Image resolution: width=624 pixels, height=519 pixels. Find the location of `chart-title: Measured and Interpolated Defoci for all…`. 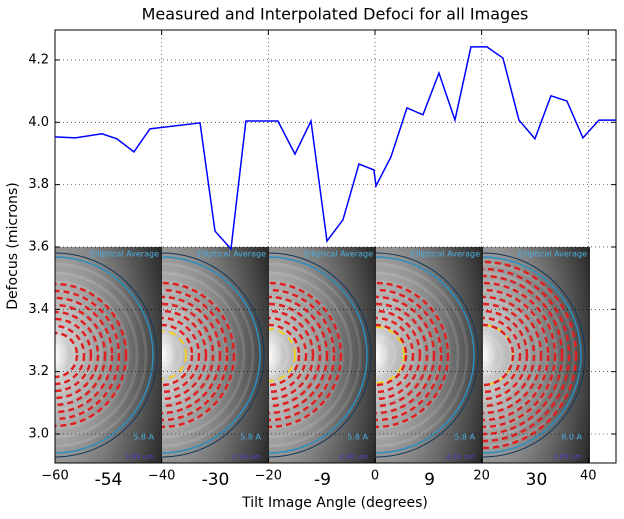

chart-title: Measured and Interpolated Defoci for all… is located at coordinates (335, 14).